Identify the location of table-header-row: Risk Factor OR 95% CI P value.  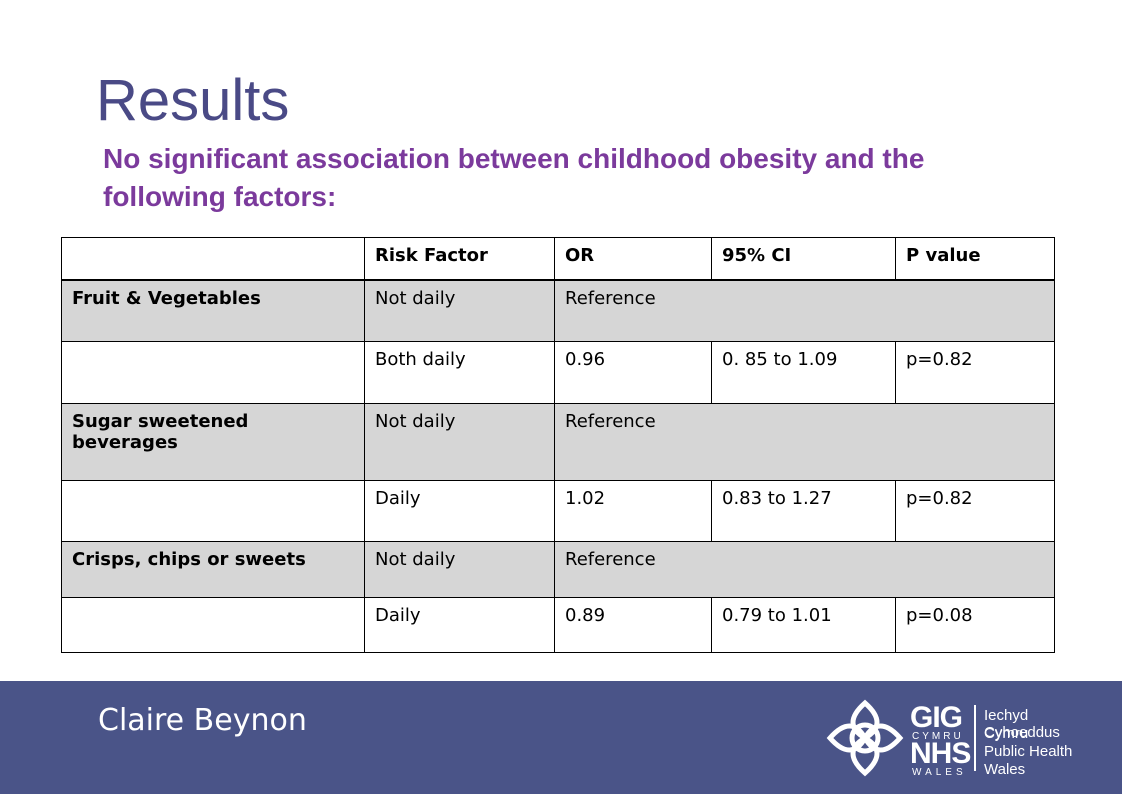
(558, 259).